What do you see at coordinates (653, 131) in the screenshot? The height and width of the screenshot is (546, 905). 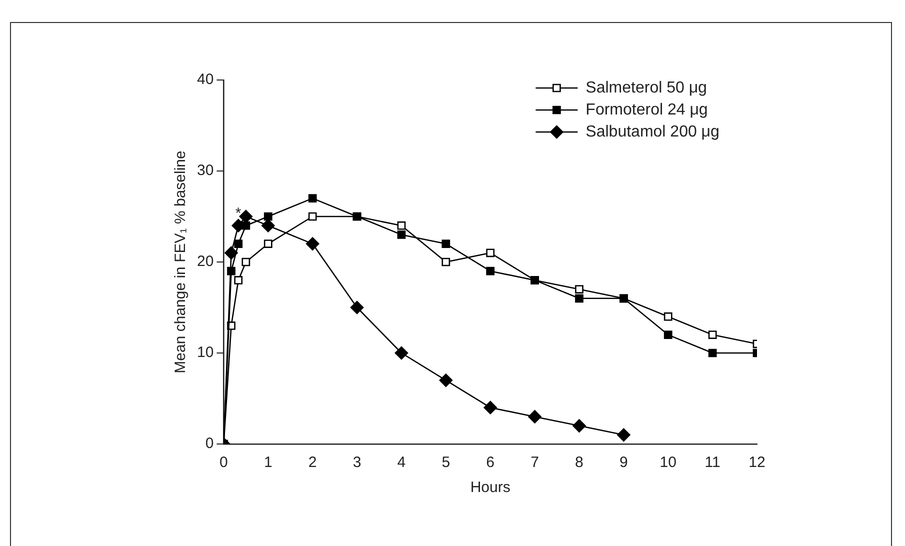 I see `legend-label: Salbutamol 200 μg` at bounding box center [653, 131].